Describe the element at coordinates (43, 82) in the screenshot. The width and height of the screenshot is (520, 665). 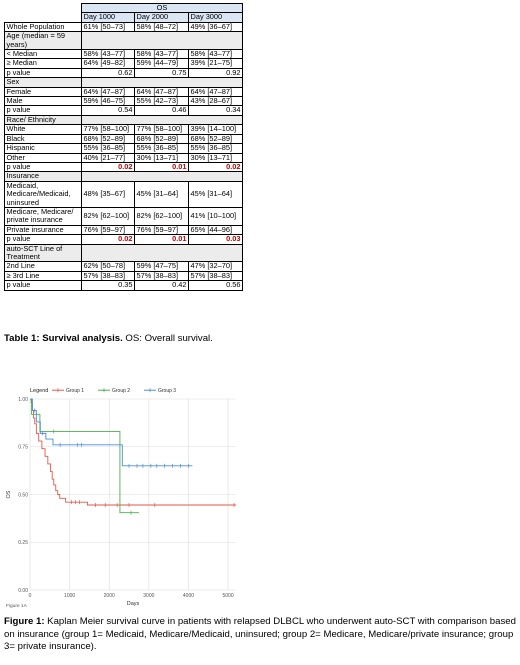
I see `table-section-label: Sex` at that location.